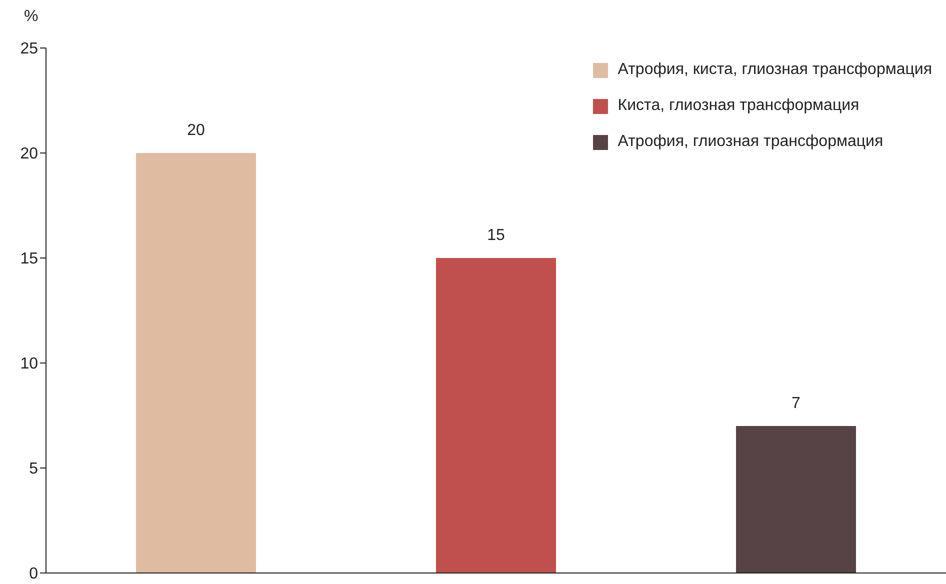 The image size is (946, 584). Describe the element at coordinates (796, 403) in the screenshot. I see `data-label: 7` at that location.